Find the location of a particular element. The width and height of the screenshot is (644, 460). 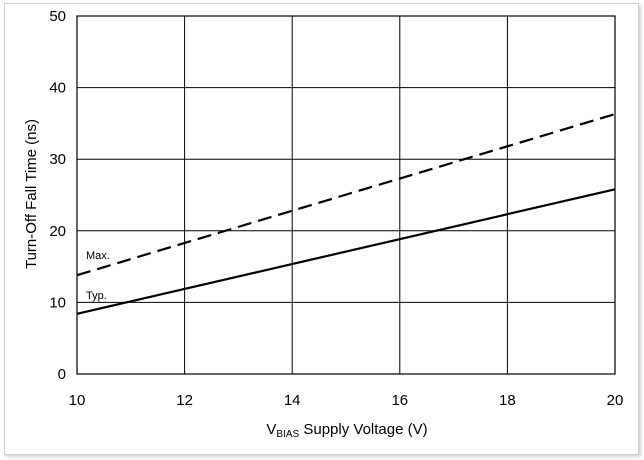

x-tick-label: 10 is located at coordinates (77, 400).